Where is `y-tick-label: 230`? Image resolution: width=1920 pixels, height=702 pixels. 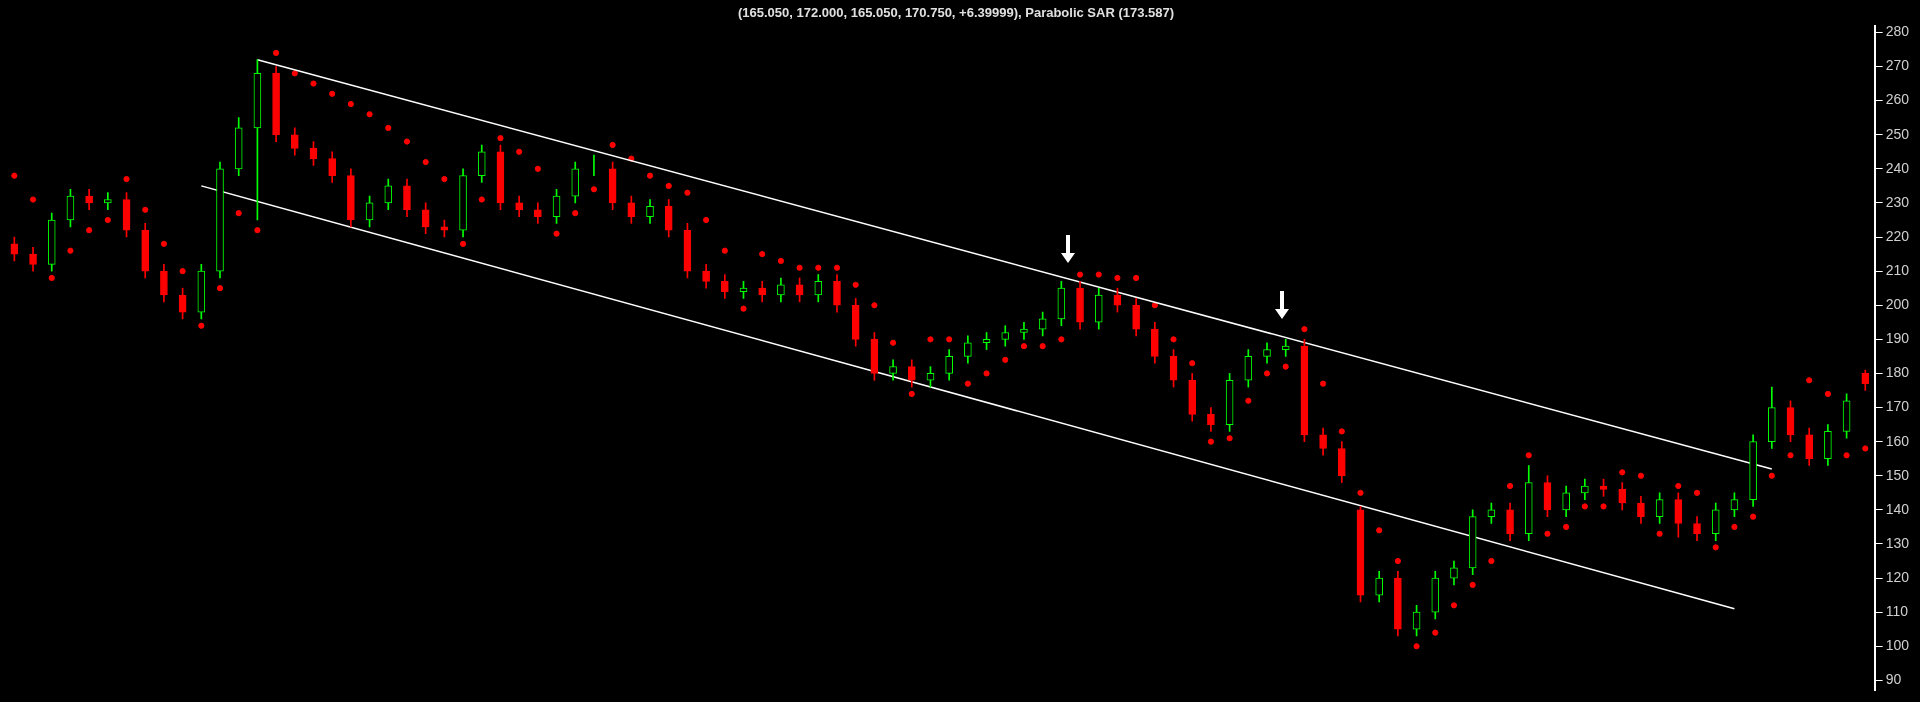
y-tick-label: 230 is located at coordinates (1897, 201).